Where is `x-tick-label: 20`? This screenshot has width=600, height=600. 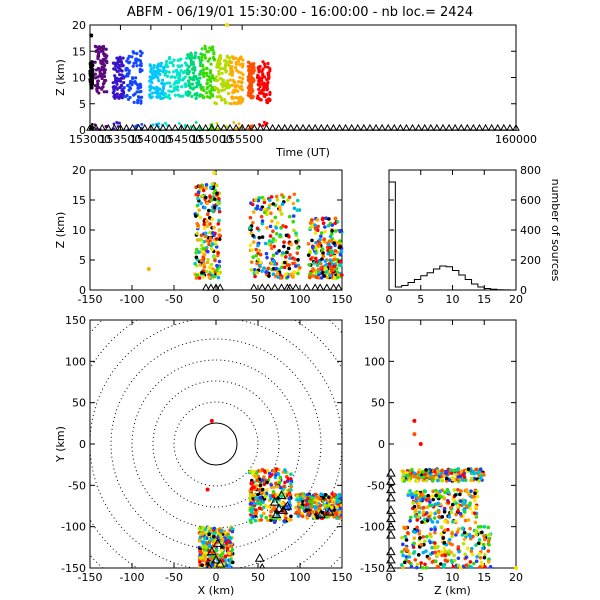 x-tick-label: 20 is located at coordinates (516, 299).